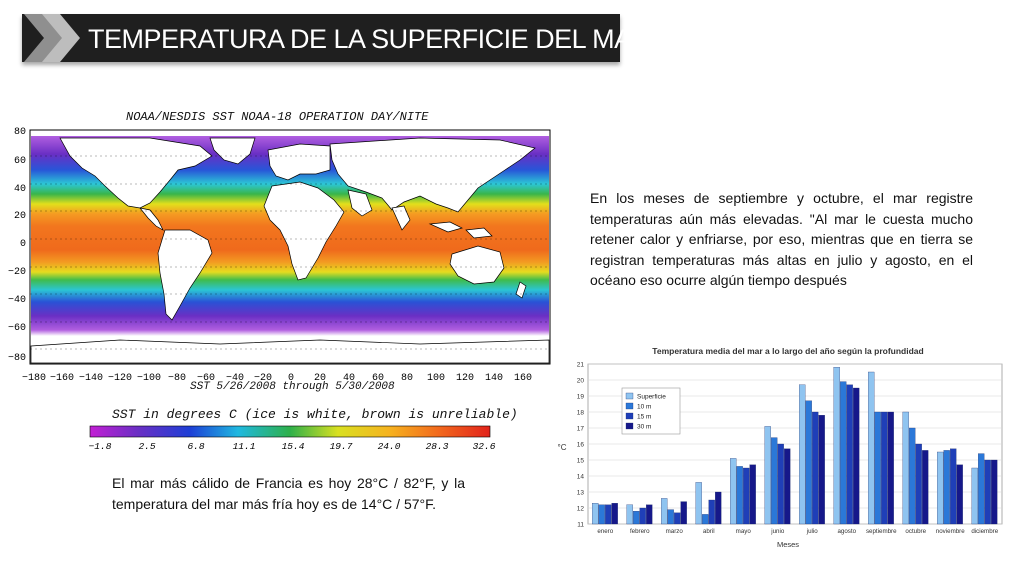 The height and width of the screenshot is (576, 1024). I want to click on lon-label: −20, so click(263, 378).